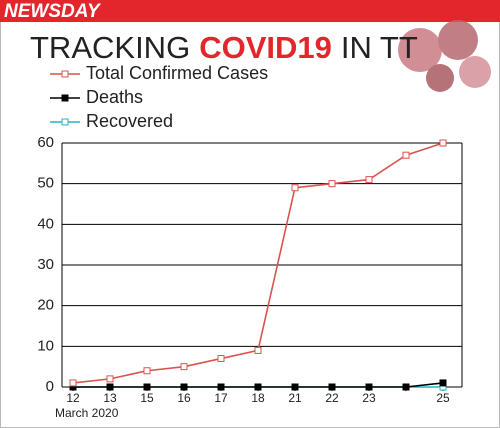 This screenshot has width=500, height=428. I want to click on banner, so click(250, 11).